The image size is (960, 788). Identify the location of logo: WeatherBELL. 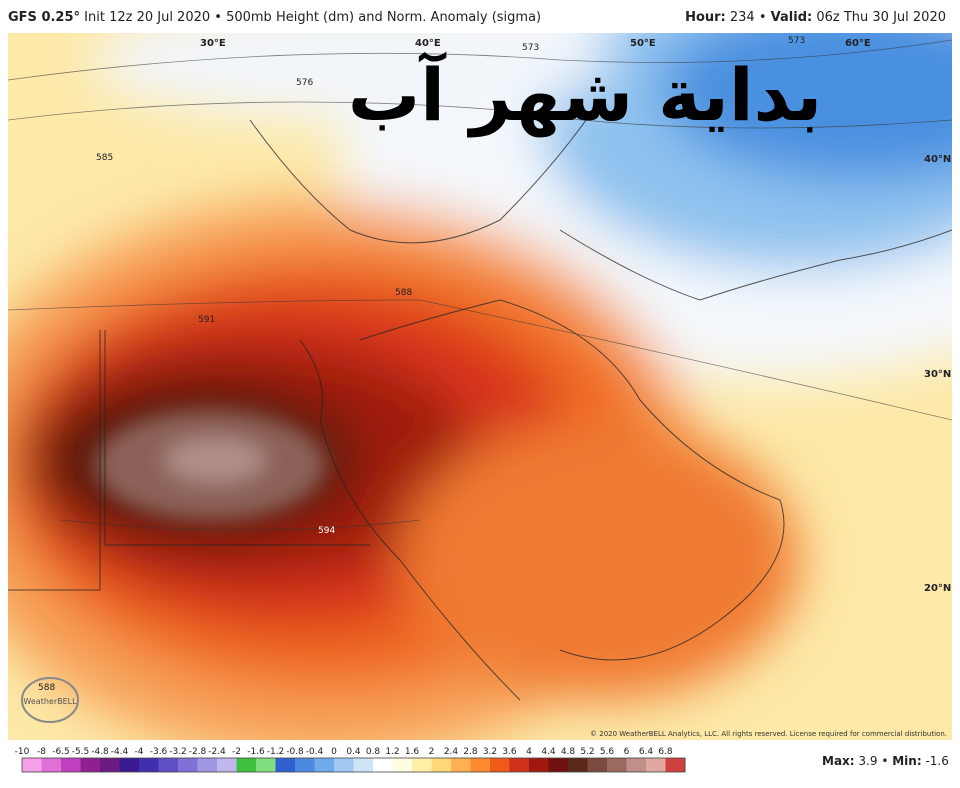
(50, 701).